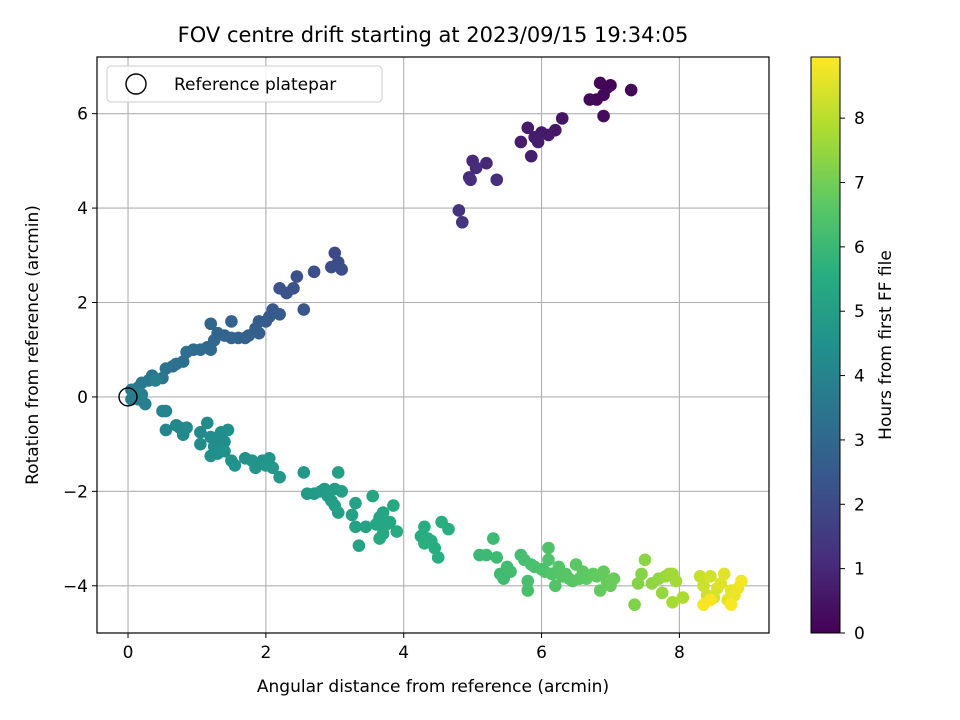 This screenshot has height=720, width=960. I want to click on x-axis-label: Angular distance from reference (arcmin), so click(433, 687).